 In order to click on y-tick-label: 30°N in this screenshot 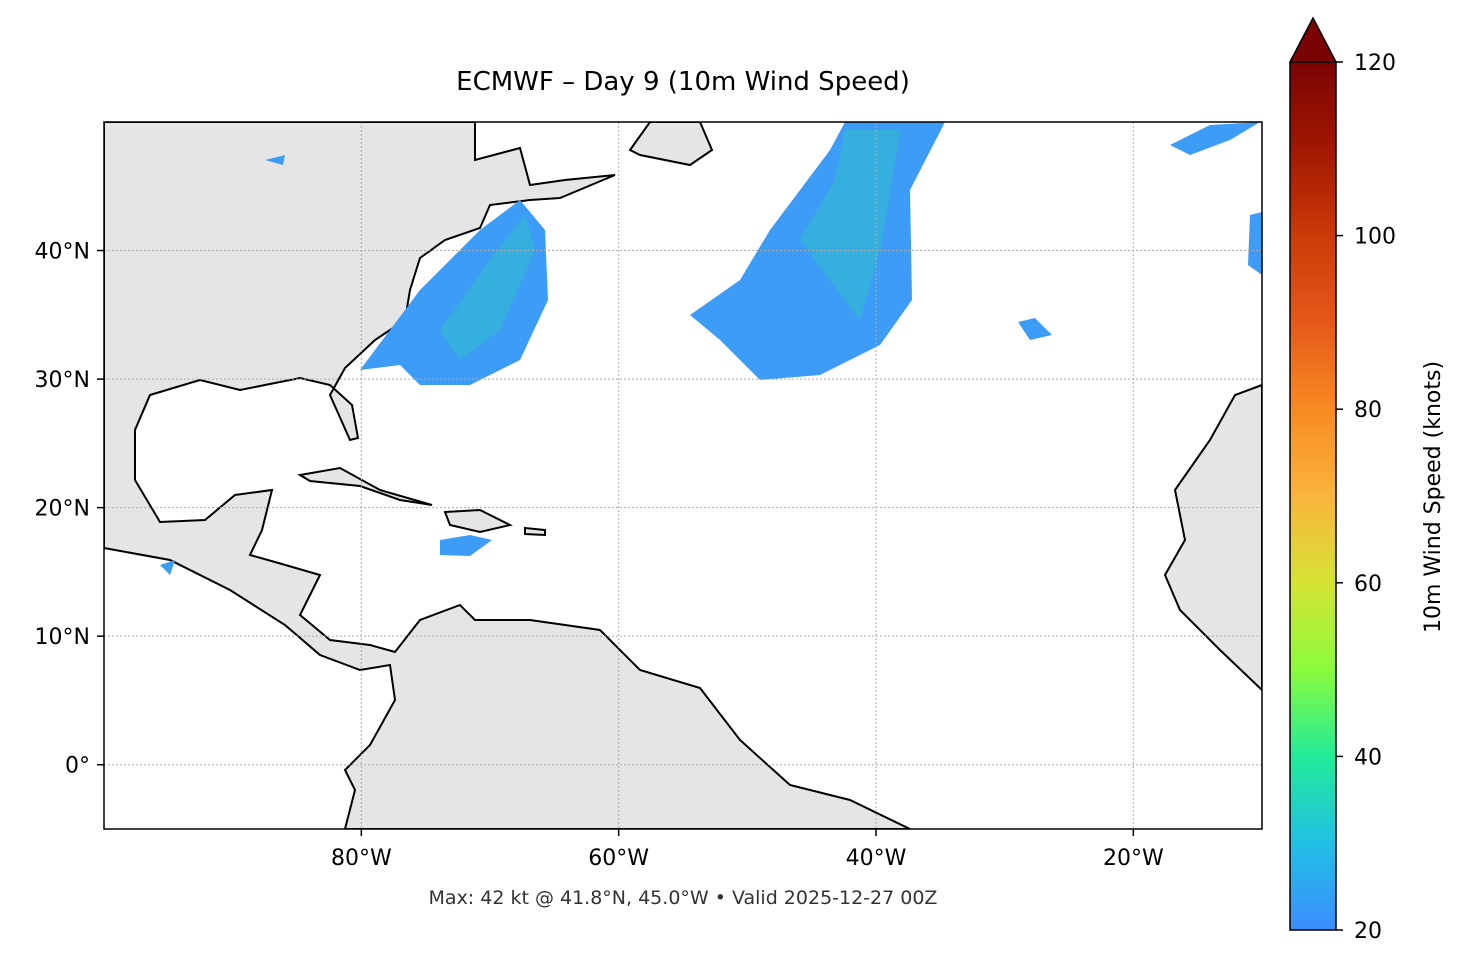, I will do `click(62, 380)`.